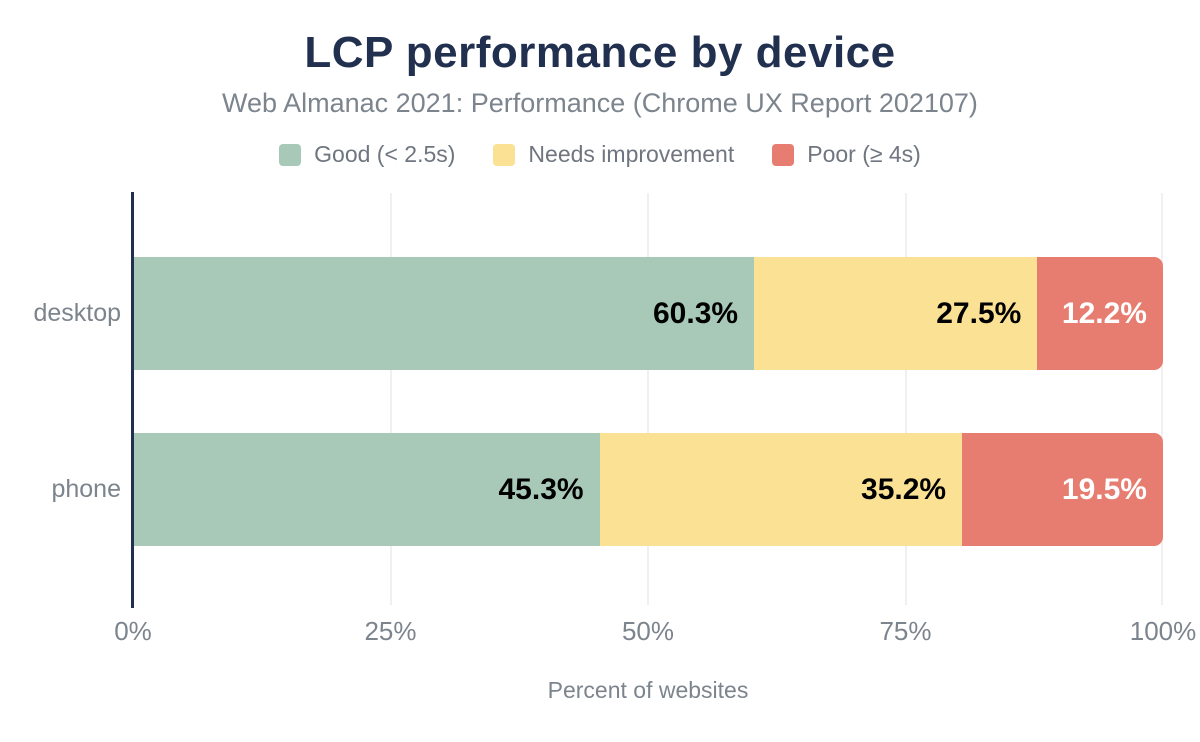  Describe the element at coordinates (86, 489) in the screenshot. I see `y-axis-label-phone: phone` at that location.